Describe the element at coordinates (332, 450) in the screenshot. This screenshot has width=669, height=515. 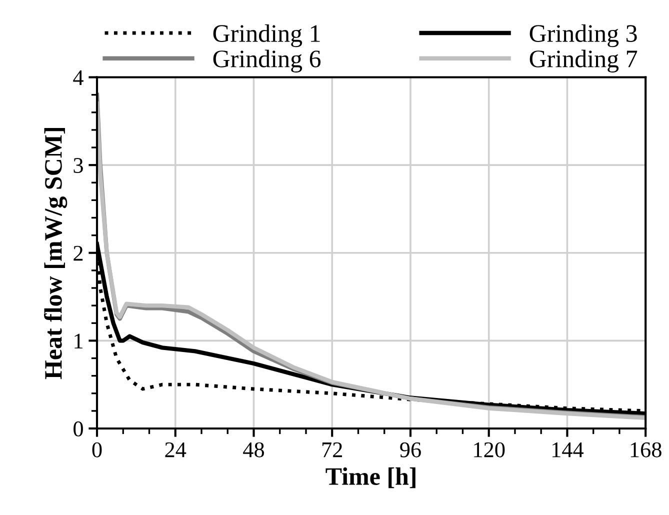
I see `x-tick-label: 72` at that location.